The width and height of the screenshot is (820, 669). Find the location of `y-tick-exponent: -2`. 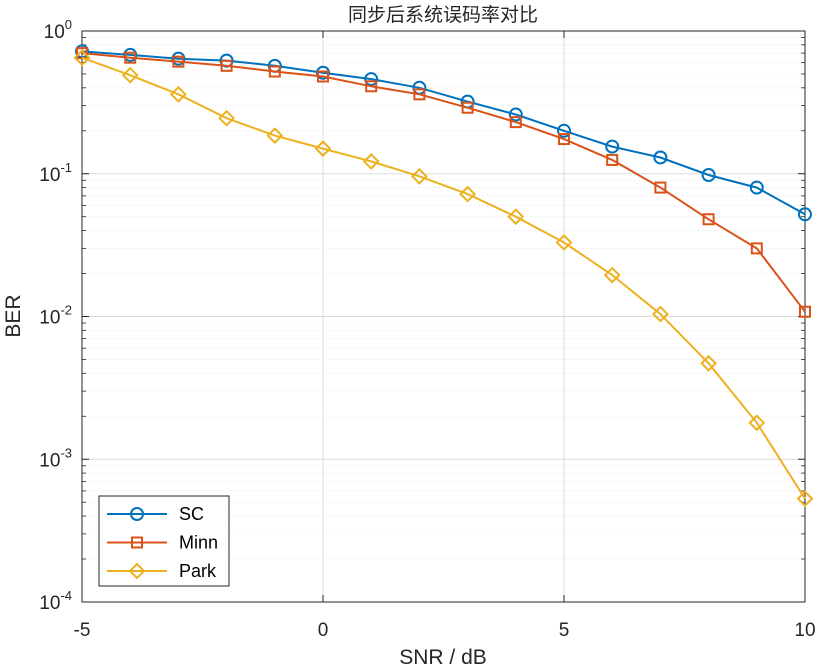

y-tick-exponent: -2 is located at coordinates (66, 310).